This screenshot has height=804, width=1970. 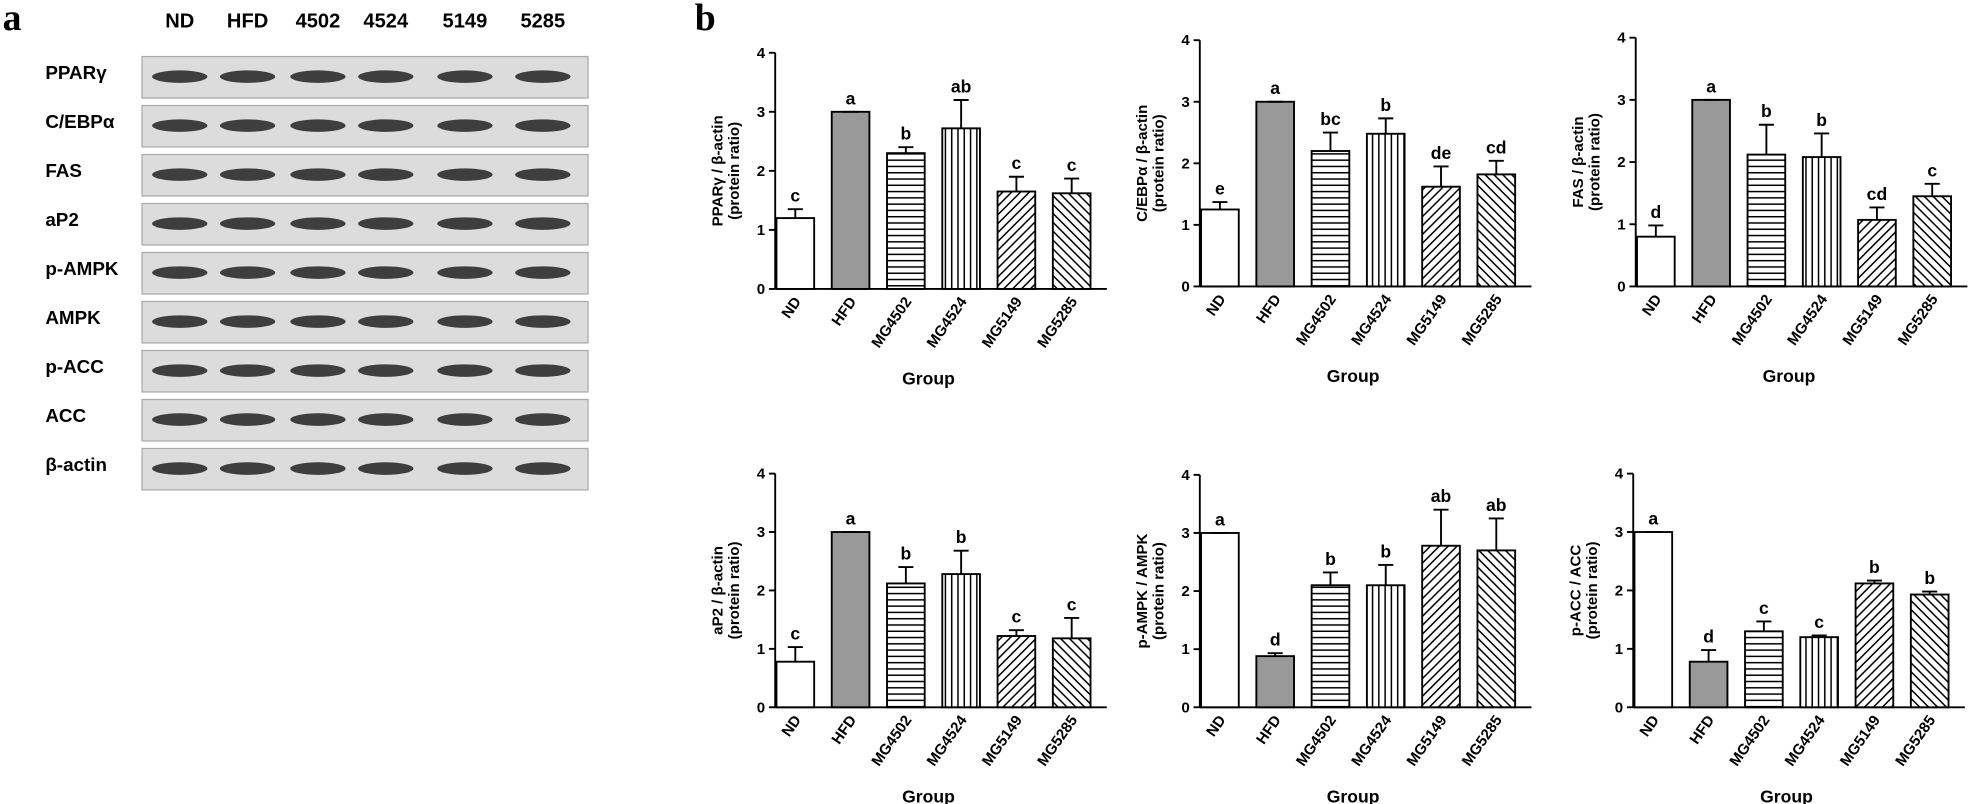 I want to click on y-axis-label: C/EBPα / β-actin, so click(x=1142, y=163).